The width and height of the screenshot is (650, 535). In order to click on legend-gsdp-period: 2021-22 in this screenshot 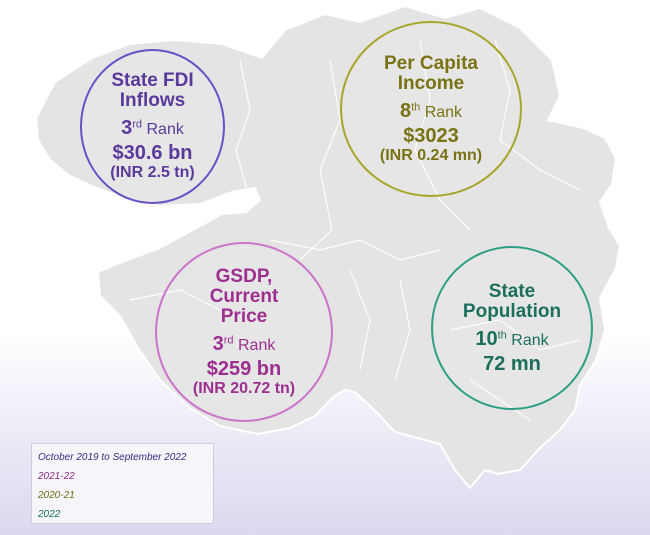, I will do `click(56, 476)`.